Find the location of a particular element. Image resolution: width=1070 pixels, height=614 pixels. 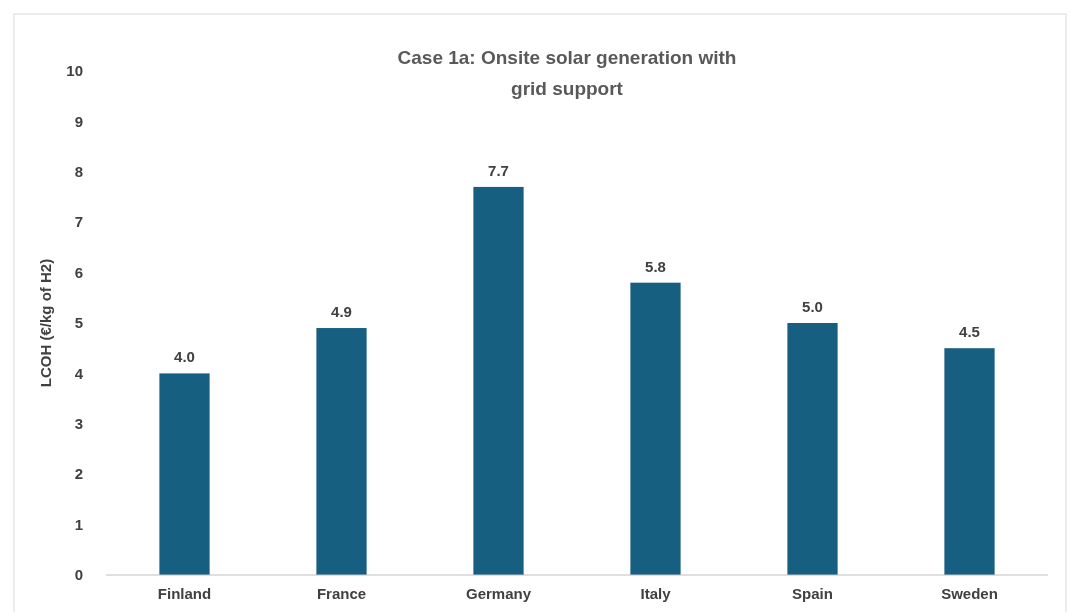

y-tick-label: 6 is located at coordinates (78, 272).